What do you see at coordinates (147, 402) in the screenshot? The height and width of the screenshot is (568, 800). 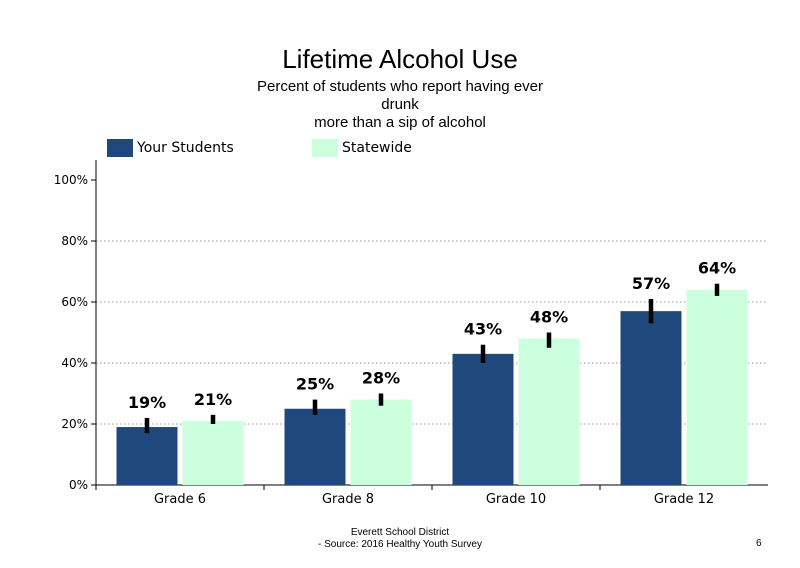 I see `data-label: 19%` at bounding box center [147, 402].